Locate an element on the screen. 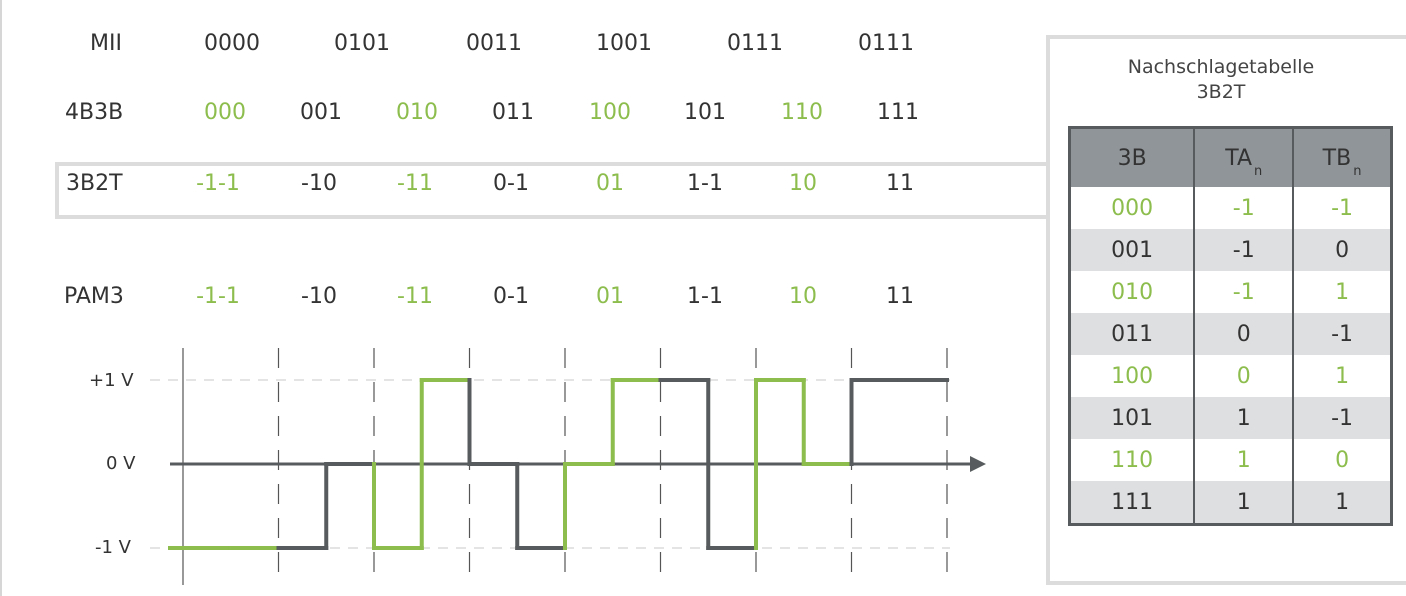 Image resolution: width=1406 pixels, height=596 pixels. lookup-row: 011 0 -1 is located at coordinates (1230, 334).